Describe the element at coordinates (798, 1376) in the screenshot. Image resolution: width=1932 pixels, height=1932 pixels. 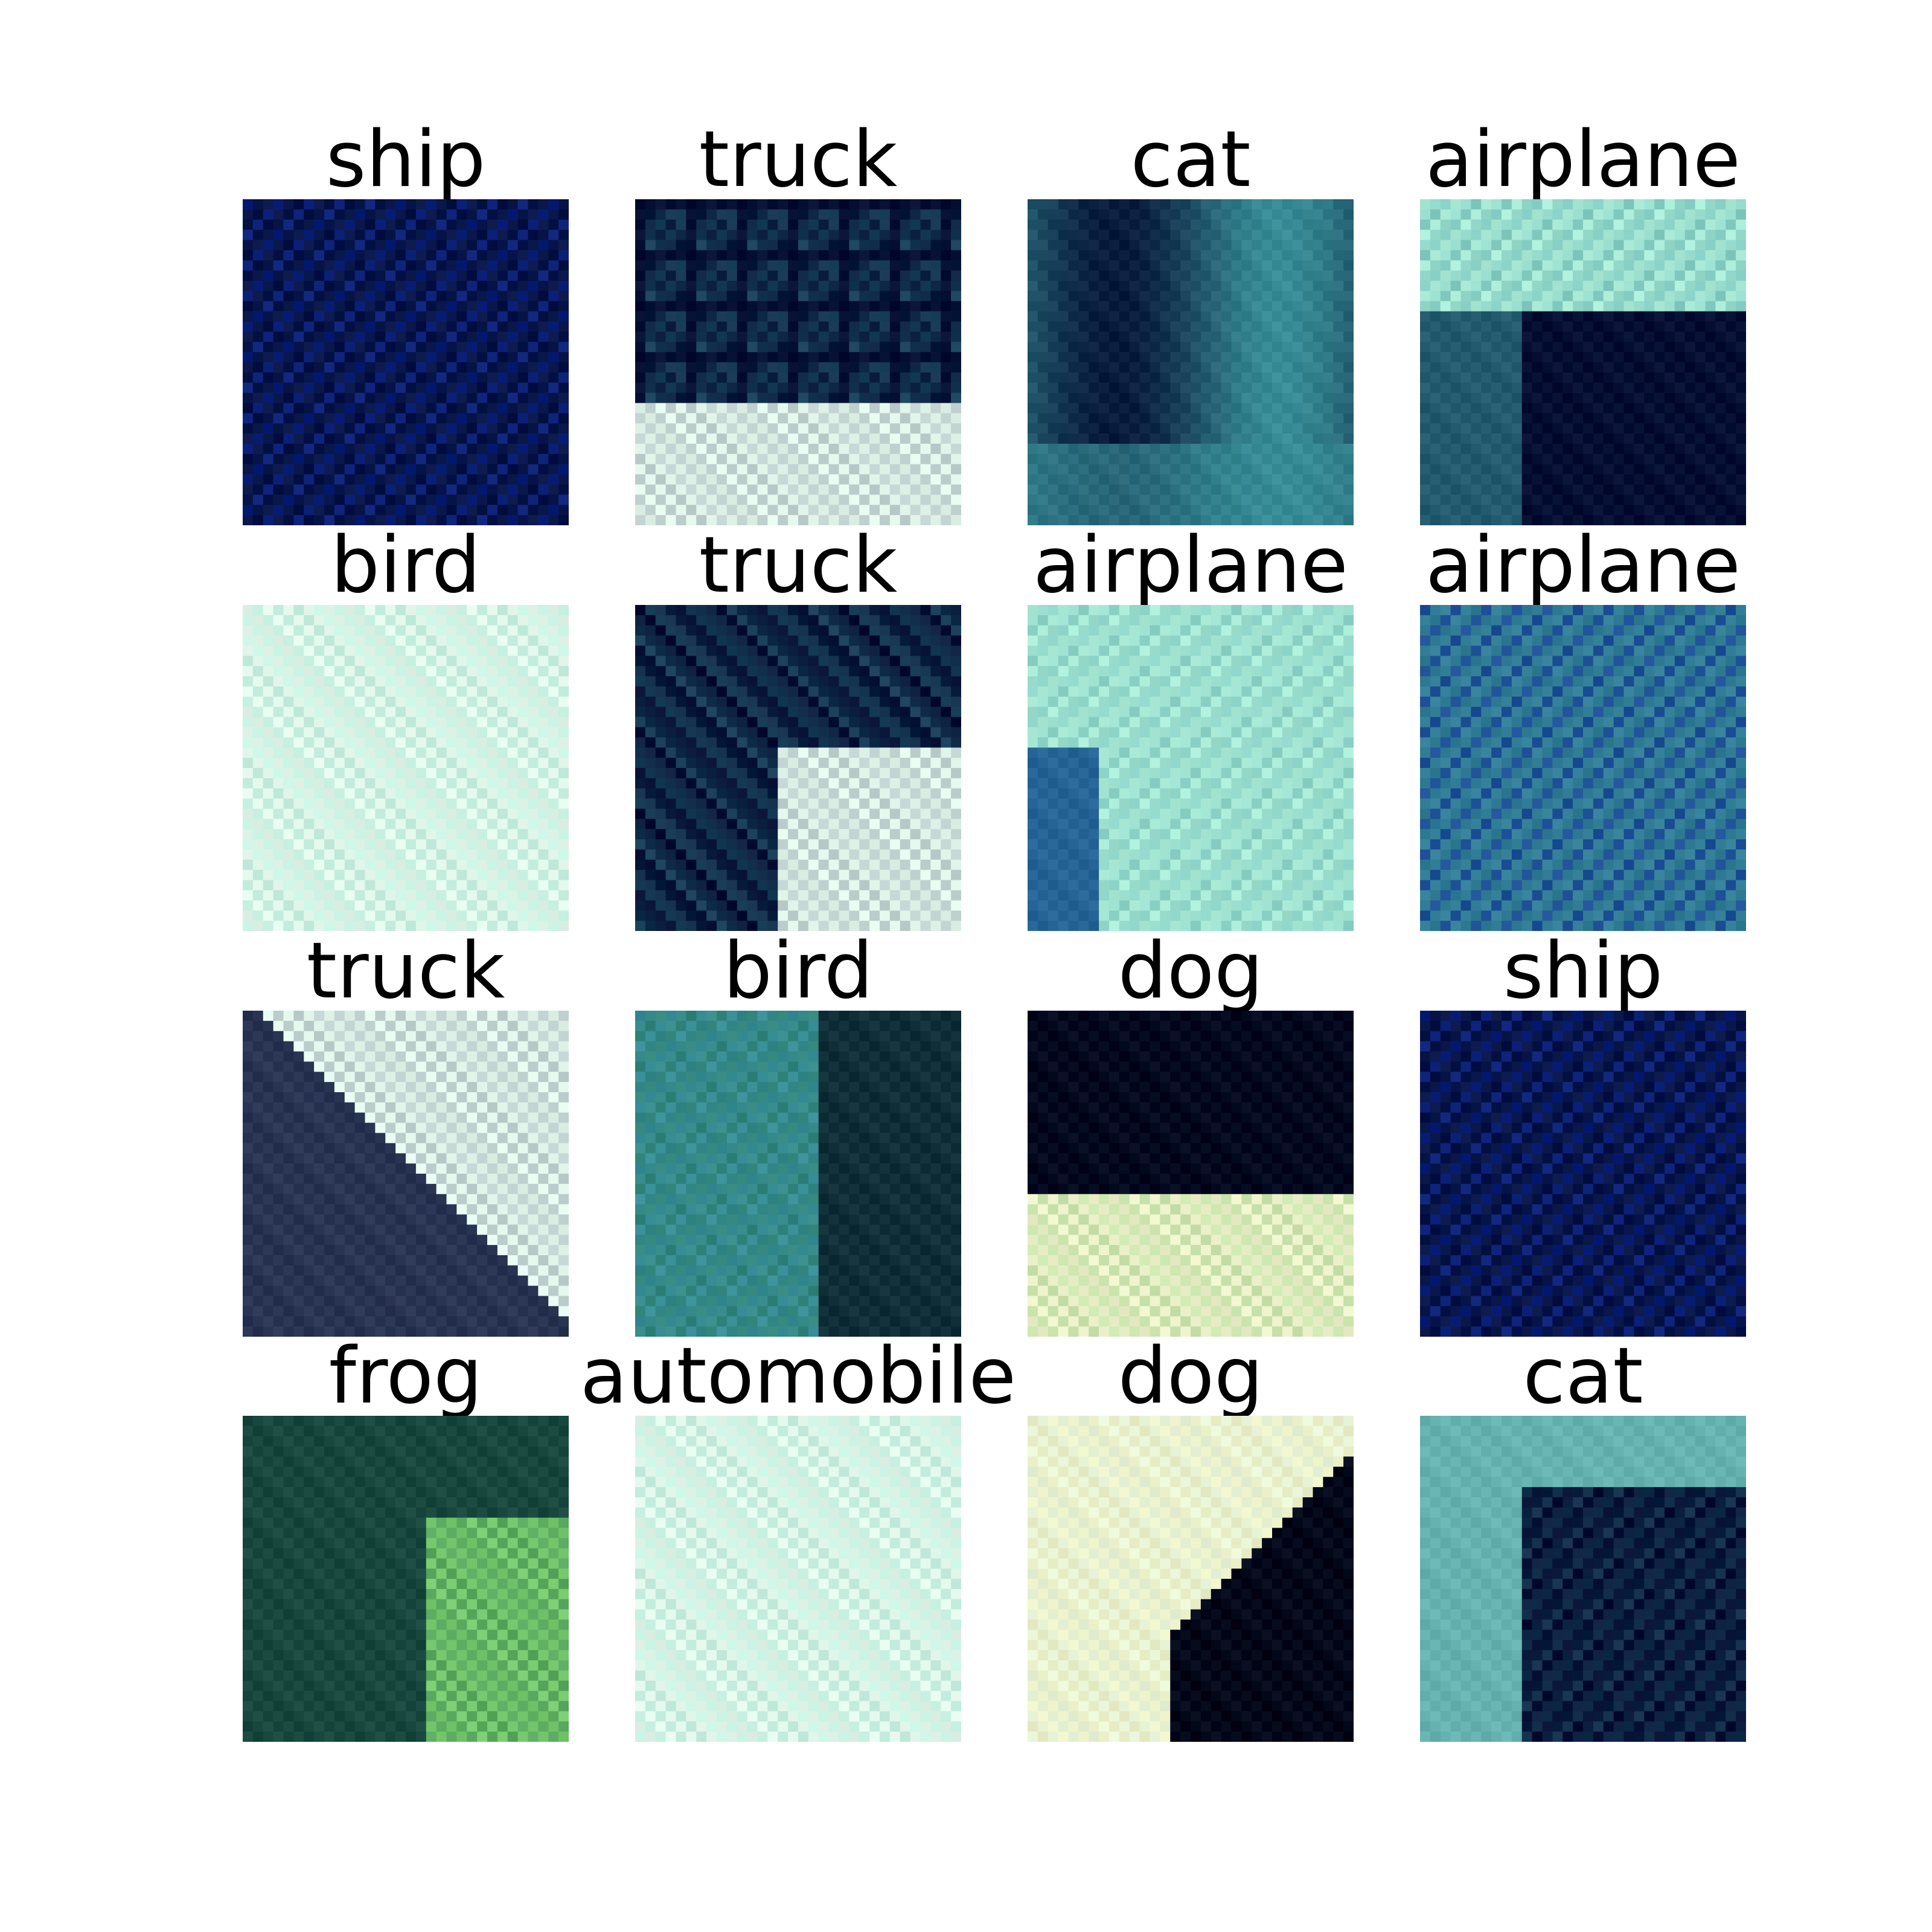
I see `cell-label: automobile` at that location.